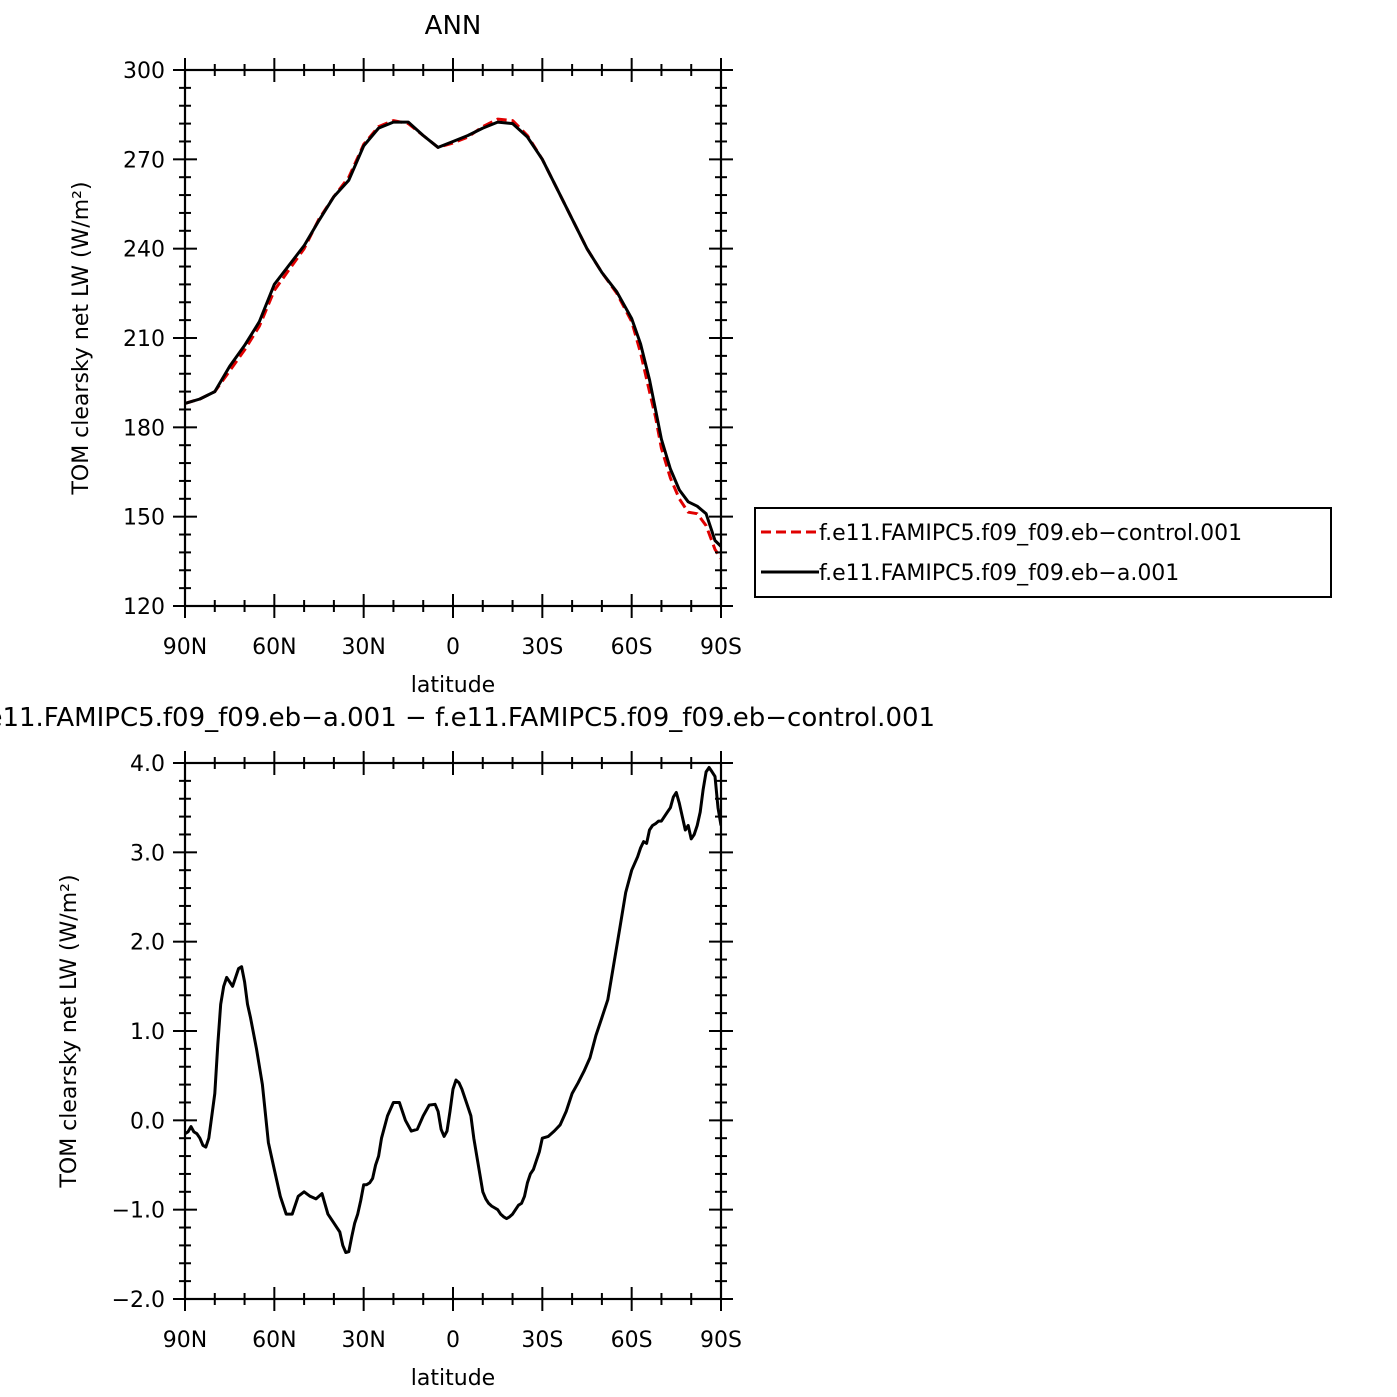  Describe the element at coordinates (144, 339) in the screenshot. I see `y-tick-label: 210` at that location.